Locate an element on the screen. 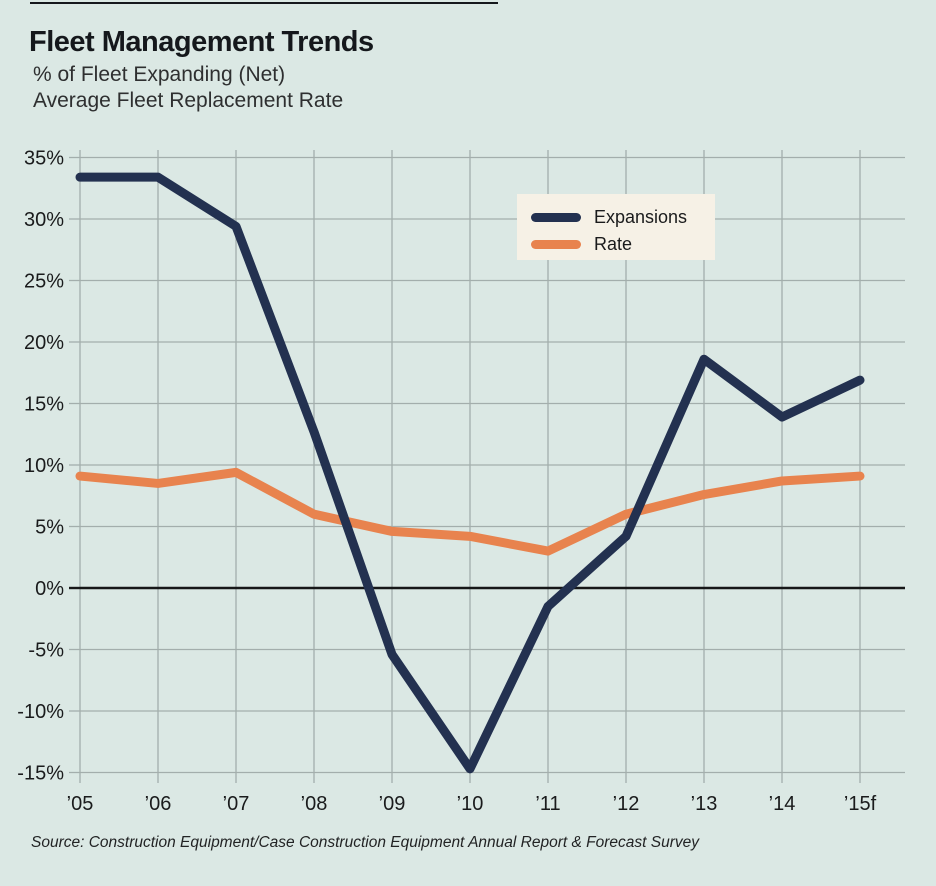 This screenshot has width=936, height=886. y-axis-label: 25% is located at coordinates (44, 282).